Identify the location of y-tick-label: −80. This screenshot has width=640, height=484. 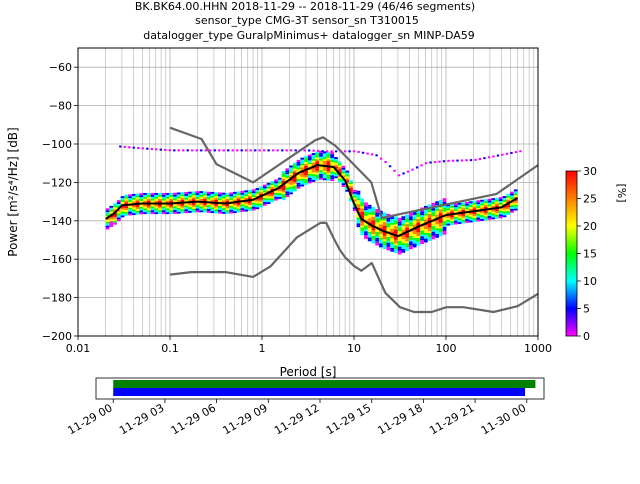
(60, 106).